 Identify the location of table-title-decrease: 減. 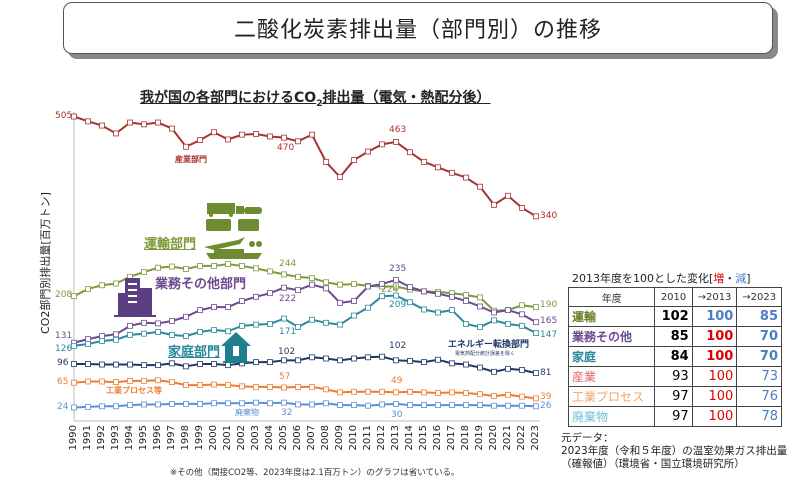
(741, 278).